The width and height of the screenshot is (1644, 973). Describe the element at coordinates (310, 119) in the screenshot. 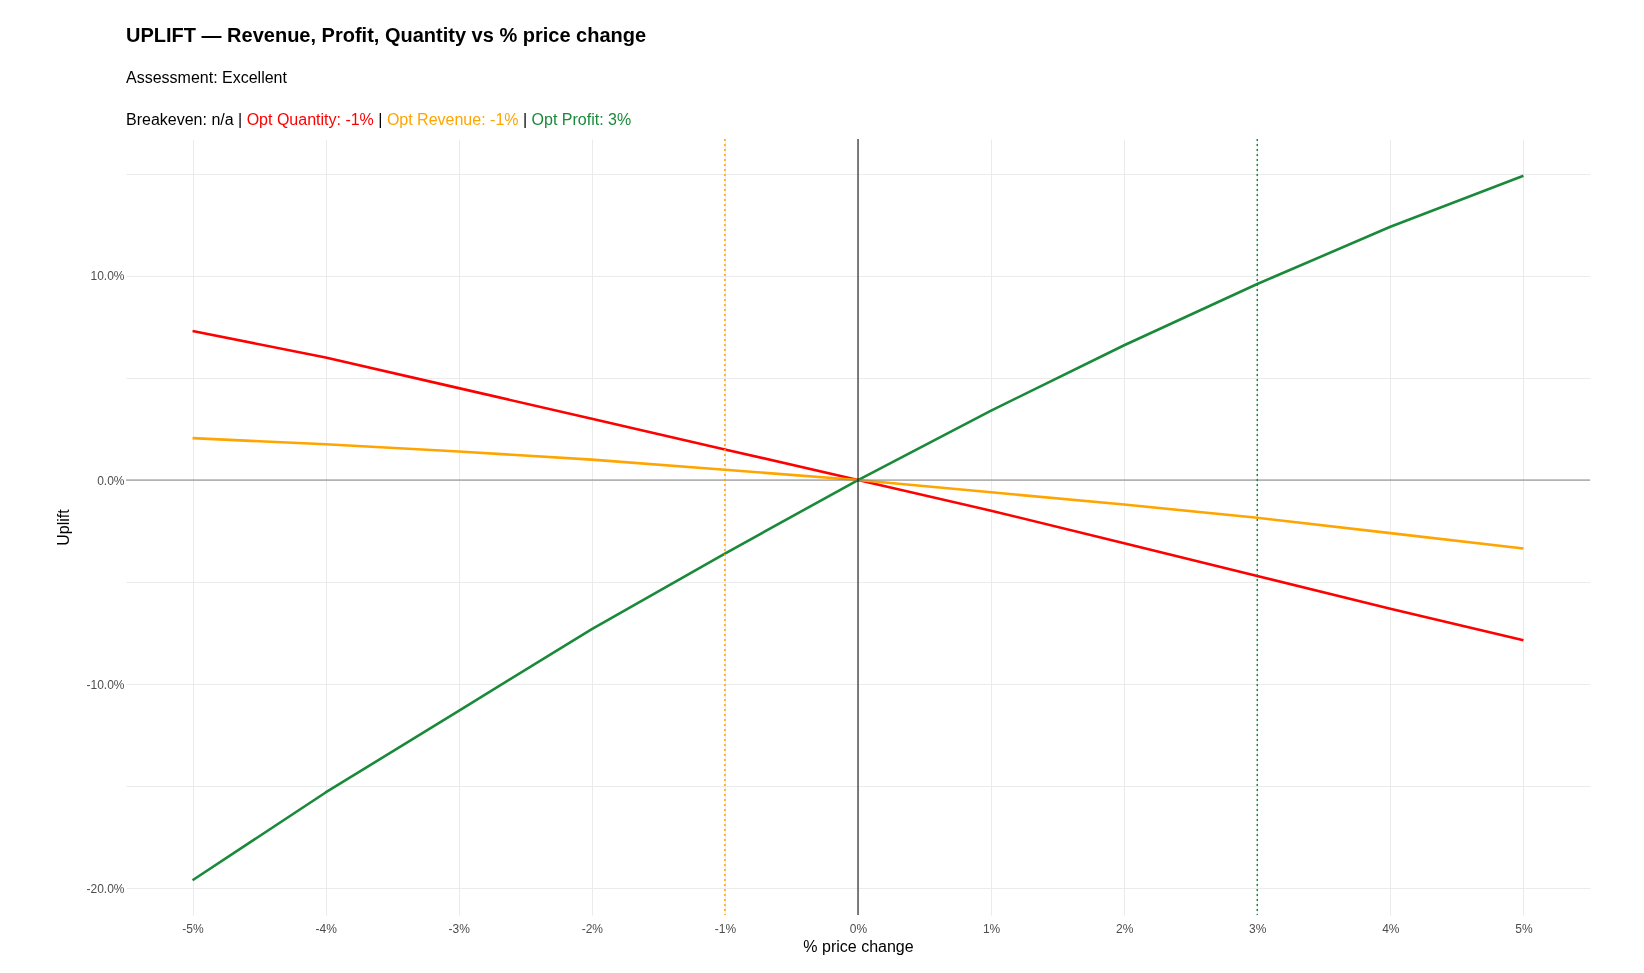

I see `text: Opt Quantity: -1%` at that location.